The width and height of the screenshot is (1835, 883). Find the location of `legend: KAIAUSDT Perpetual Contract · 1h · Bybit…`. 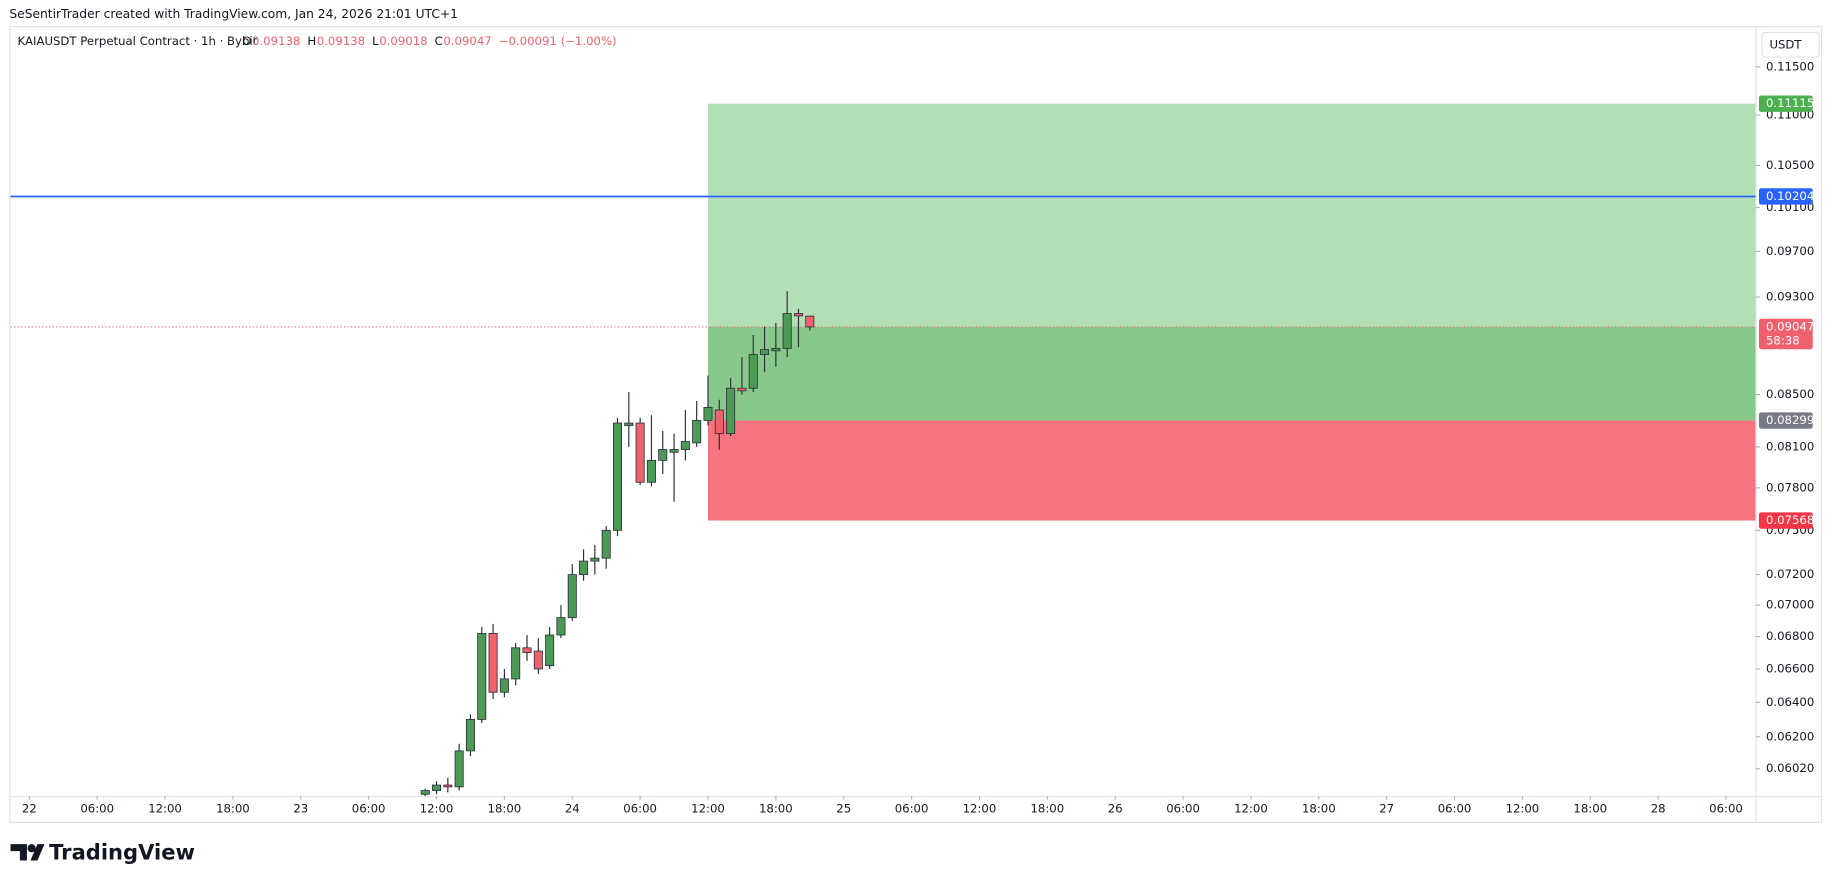

legend: KAIAUSDT Perpetual Contract · 1h · Bybit… is located at coordinates (317, 41).